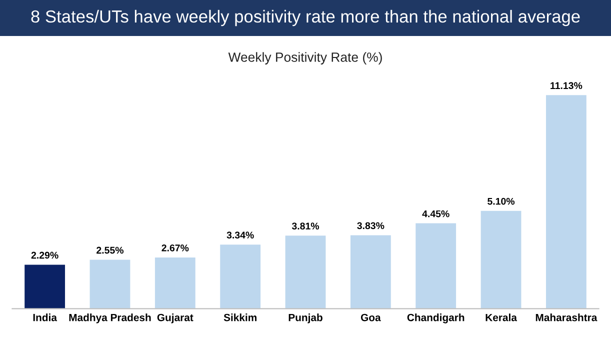  What do you see at coordinates (110, 319) in the screenshot?
I see `x-tick-label: Madhya Pradesh` at bounding box center [110, 319].